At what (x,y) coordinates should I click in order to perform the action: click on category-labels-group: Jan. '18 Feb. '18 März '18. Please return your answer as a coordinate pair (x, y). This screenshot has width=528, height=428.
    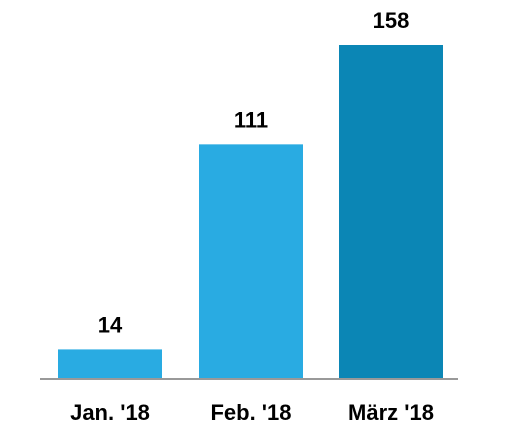
    Looking at the image, I should click on (252, 412).